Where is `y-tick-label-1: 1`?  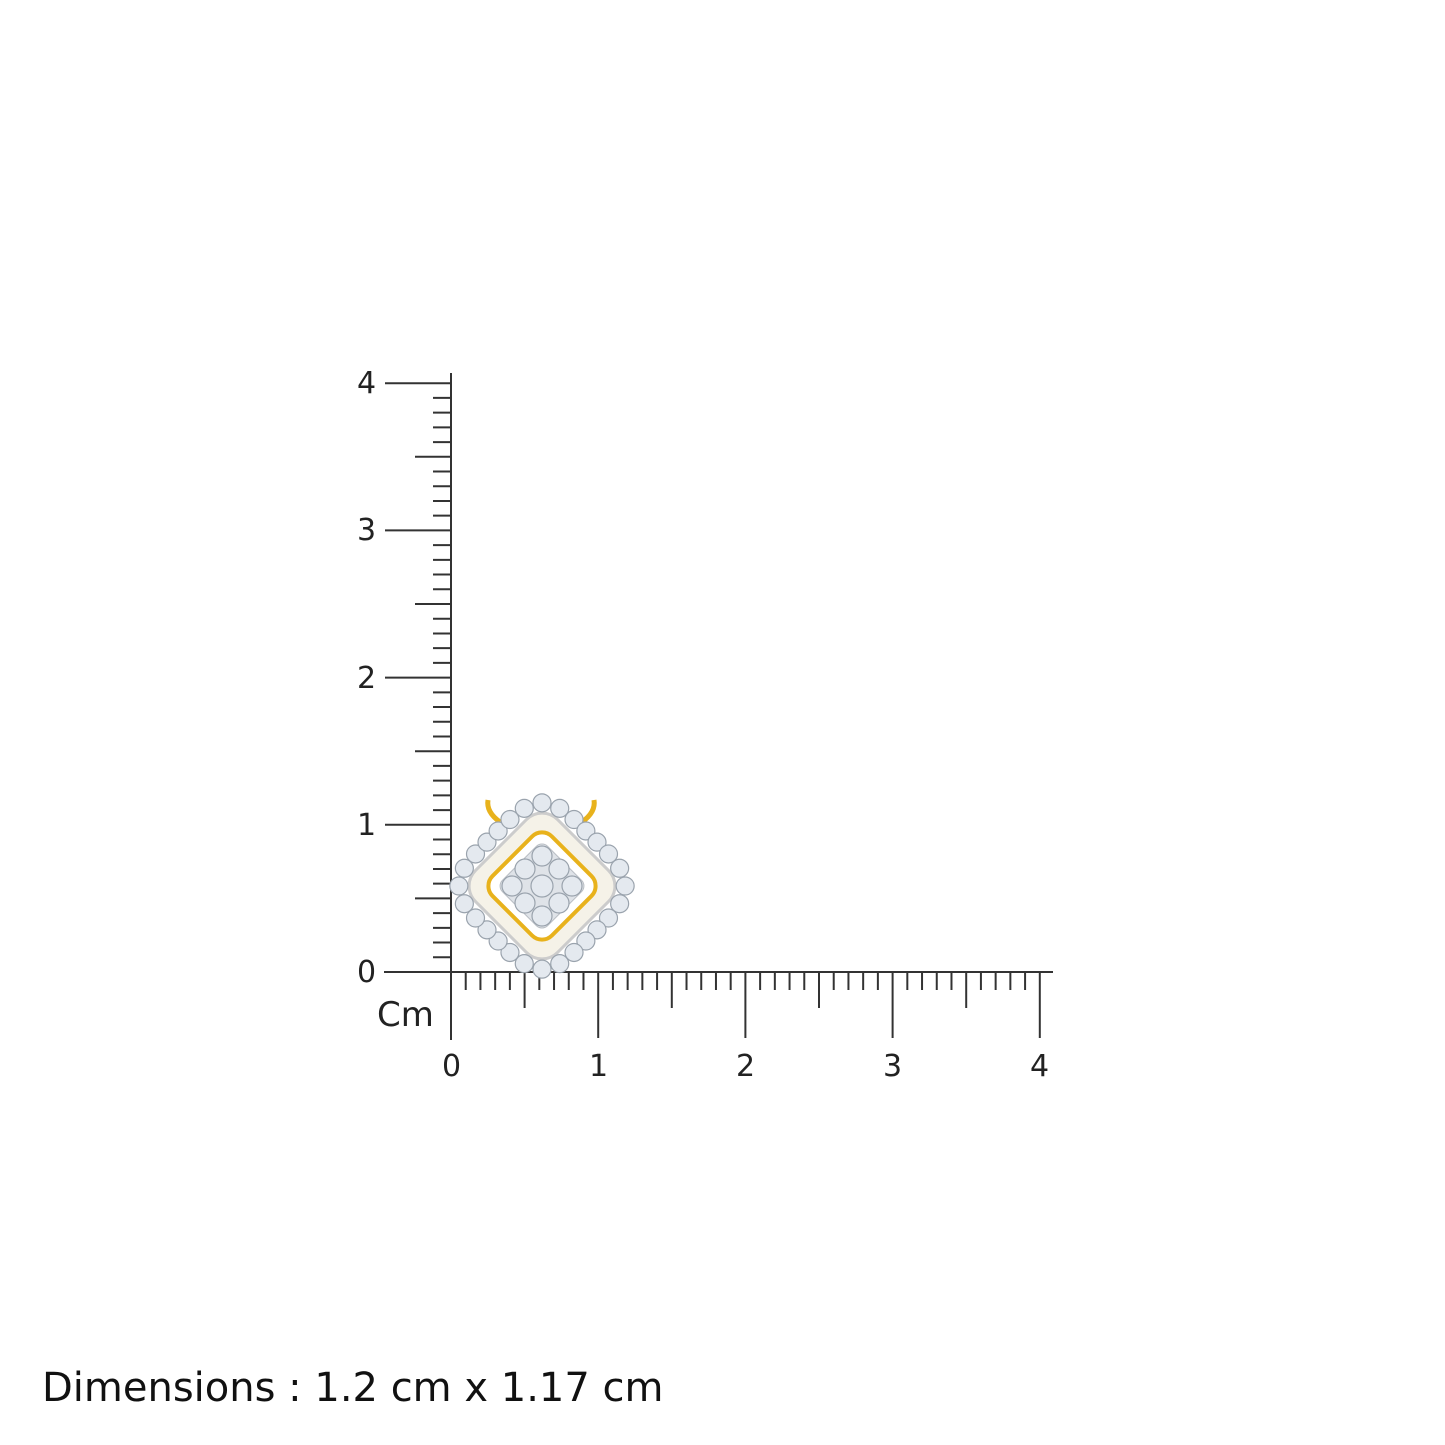 y-tick-label-1: 1 is located at coordinates (367, 825).